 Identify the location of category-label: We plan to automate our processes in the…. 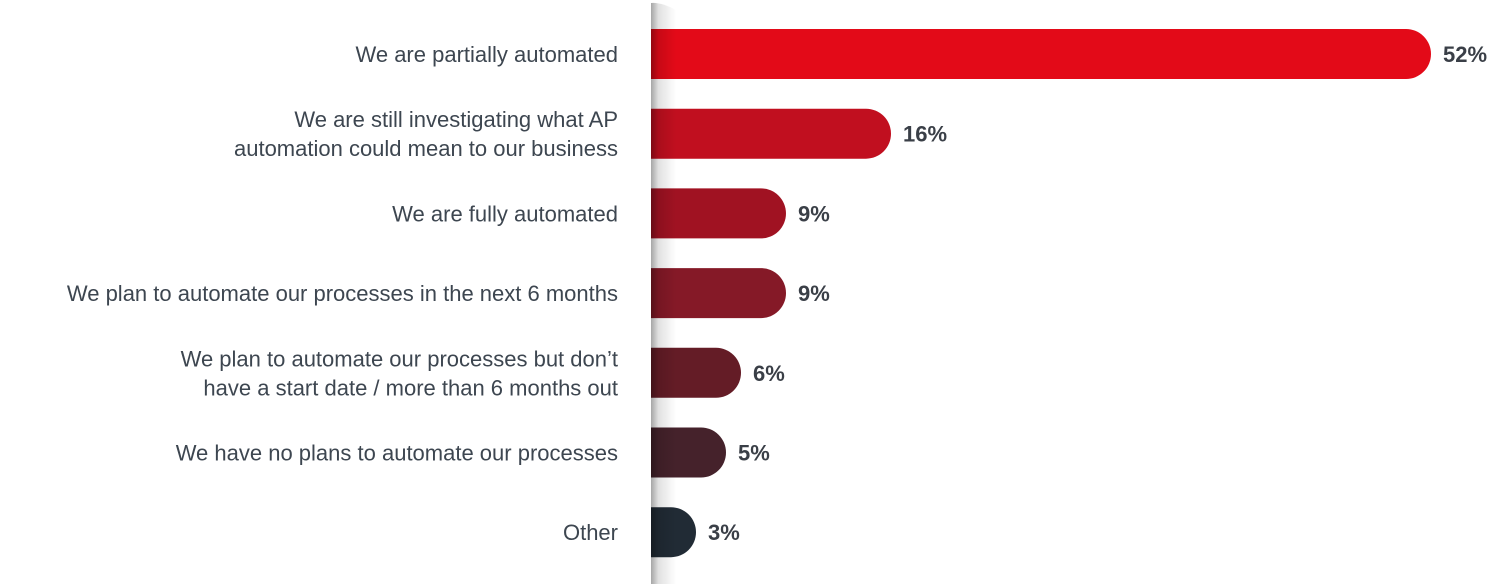
(342, 293).